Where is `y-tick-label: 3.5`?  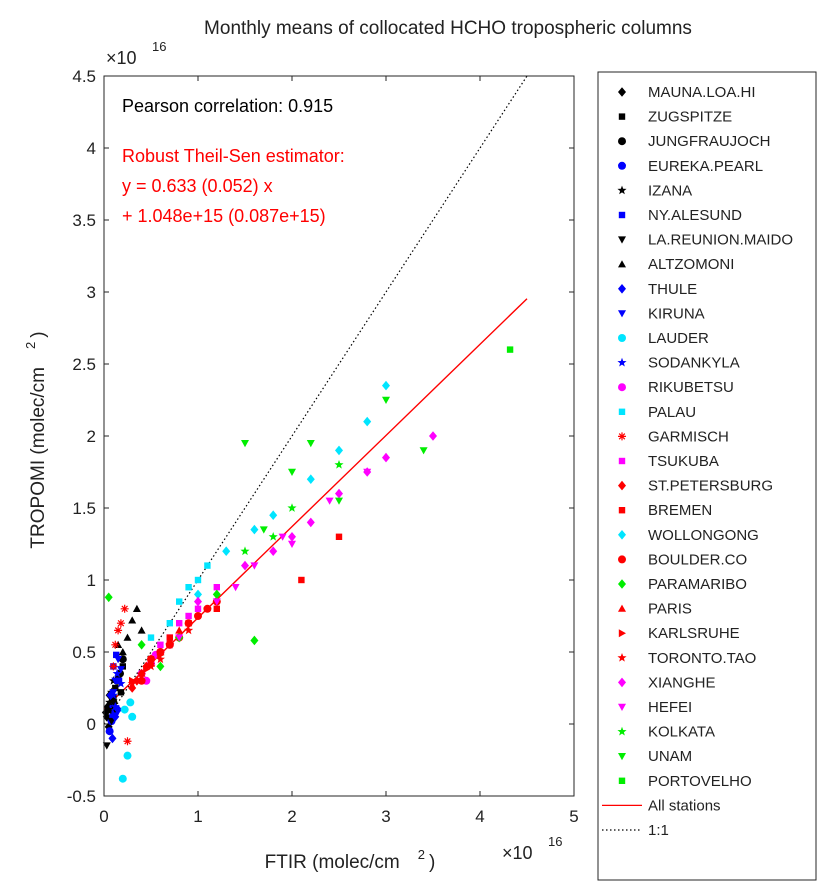 y-tick-label: 3.5 is located at coordinates (84, 220).